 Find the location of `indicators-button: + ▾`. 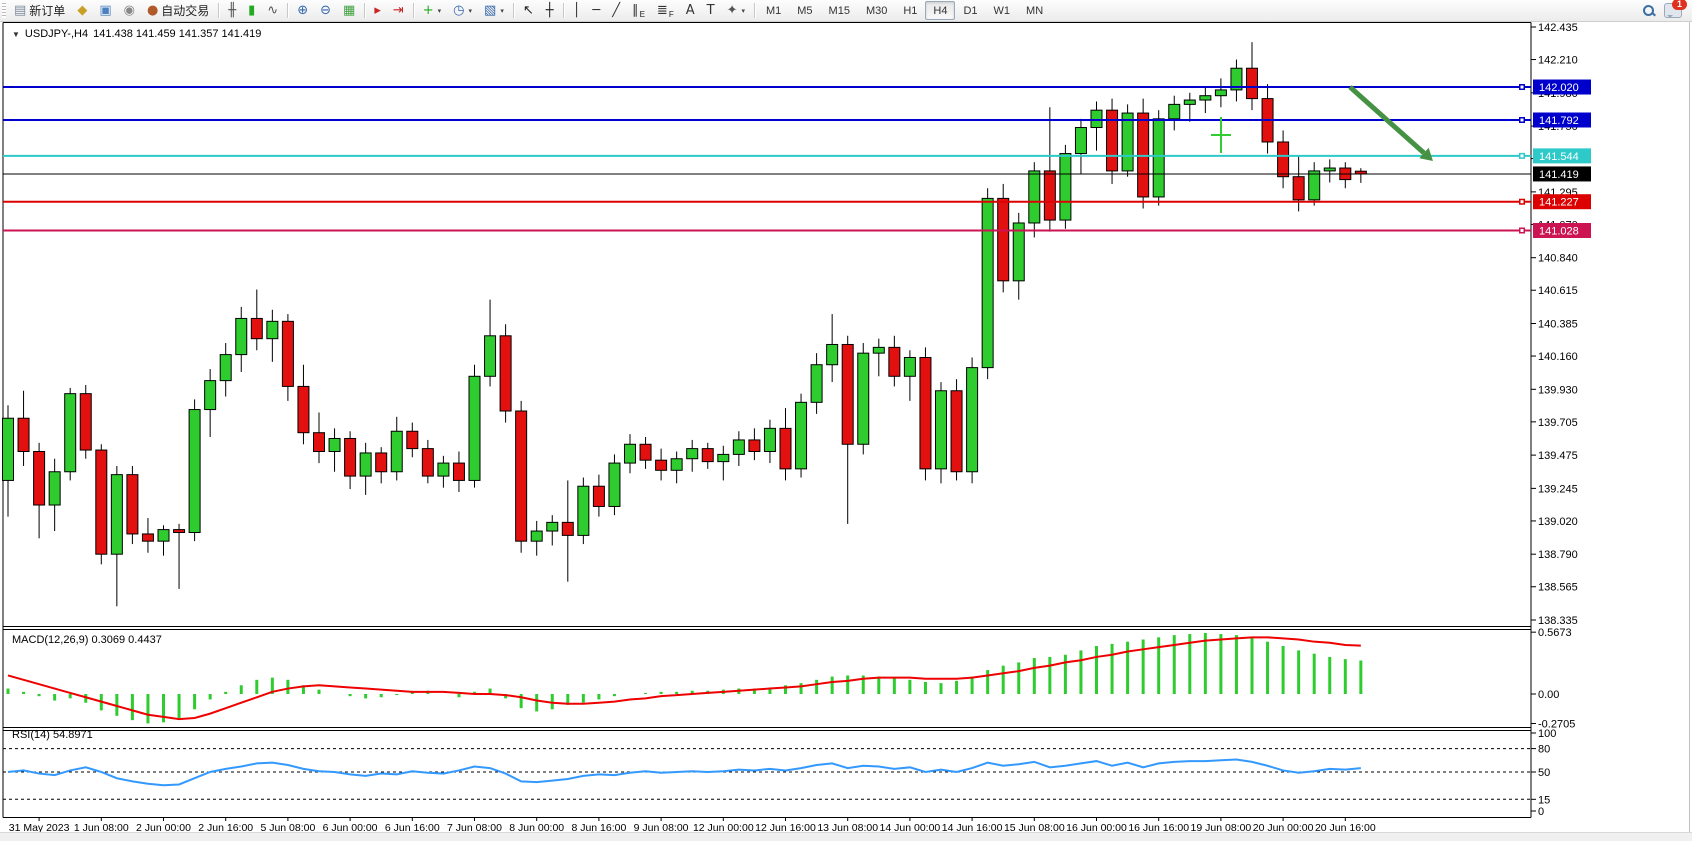

indicators-button: + ▾ is located at coordinates (432, 10).